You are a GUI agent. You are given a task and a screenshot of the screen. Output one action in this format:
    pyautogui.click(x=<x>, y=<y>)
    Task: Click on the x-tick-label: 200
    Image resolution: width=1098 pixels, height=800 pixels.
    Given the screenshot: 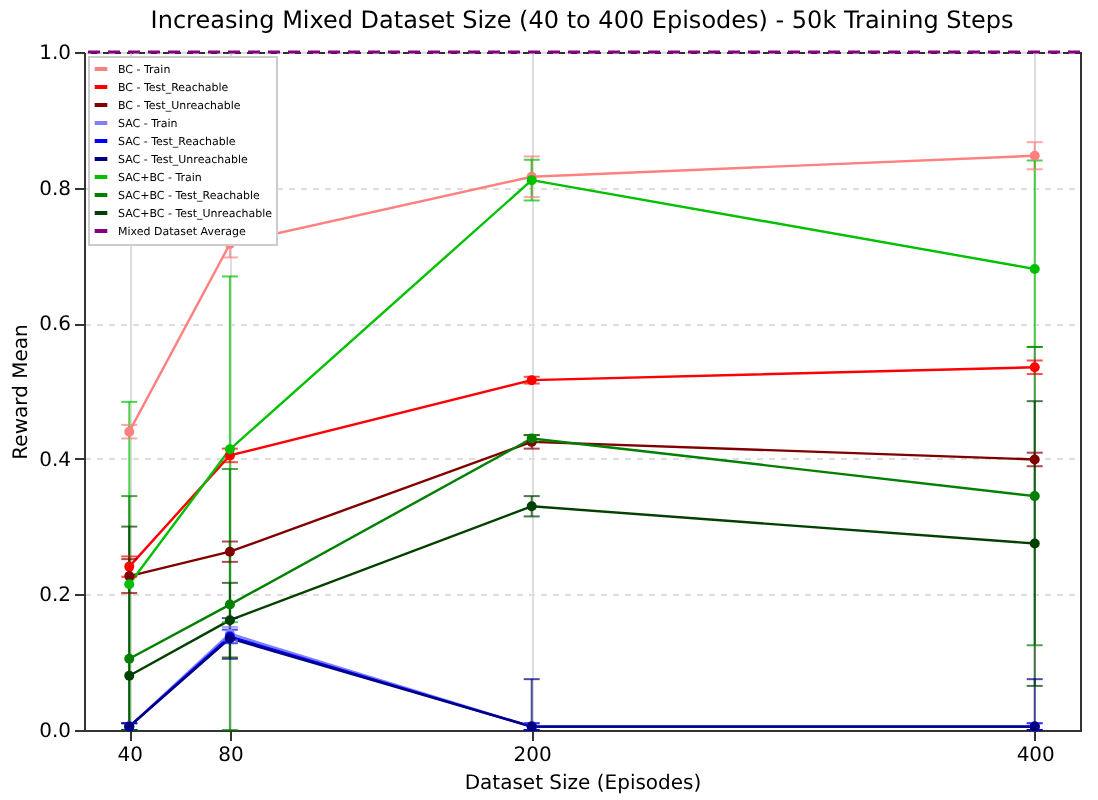 What is the action you would take?
    pyautogui.click(x=532, y=756)
    